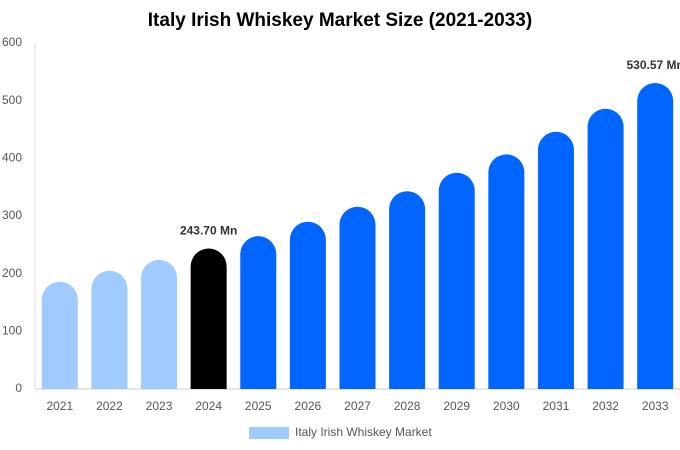 The height and width of the screenshot is (450, 680). I want to click on y-tick-label: 300, so click(12, 215).